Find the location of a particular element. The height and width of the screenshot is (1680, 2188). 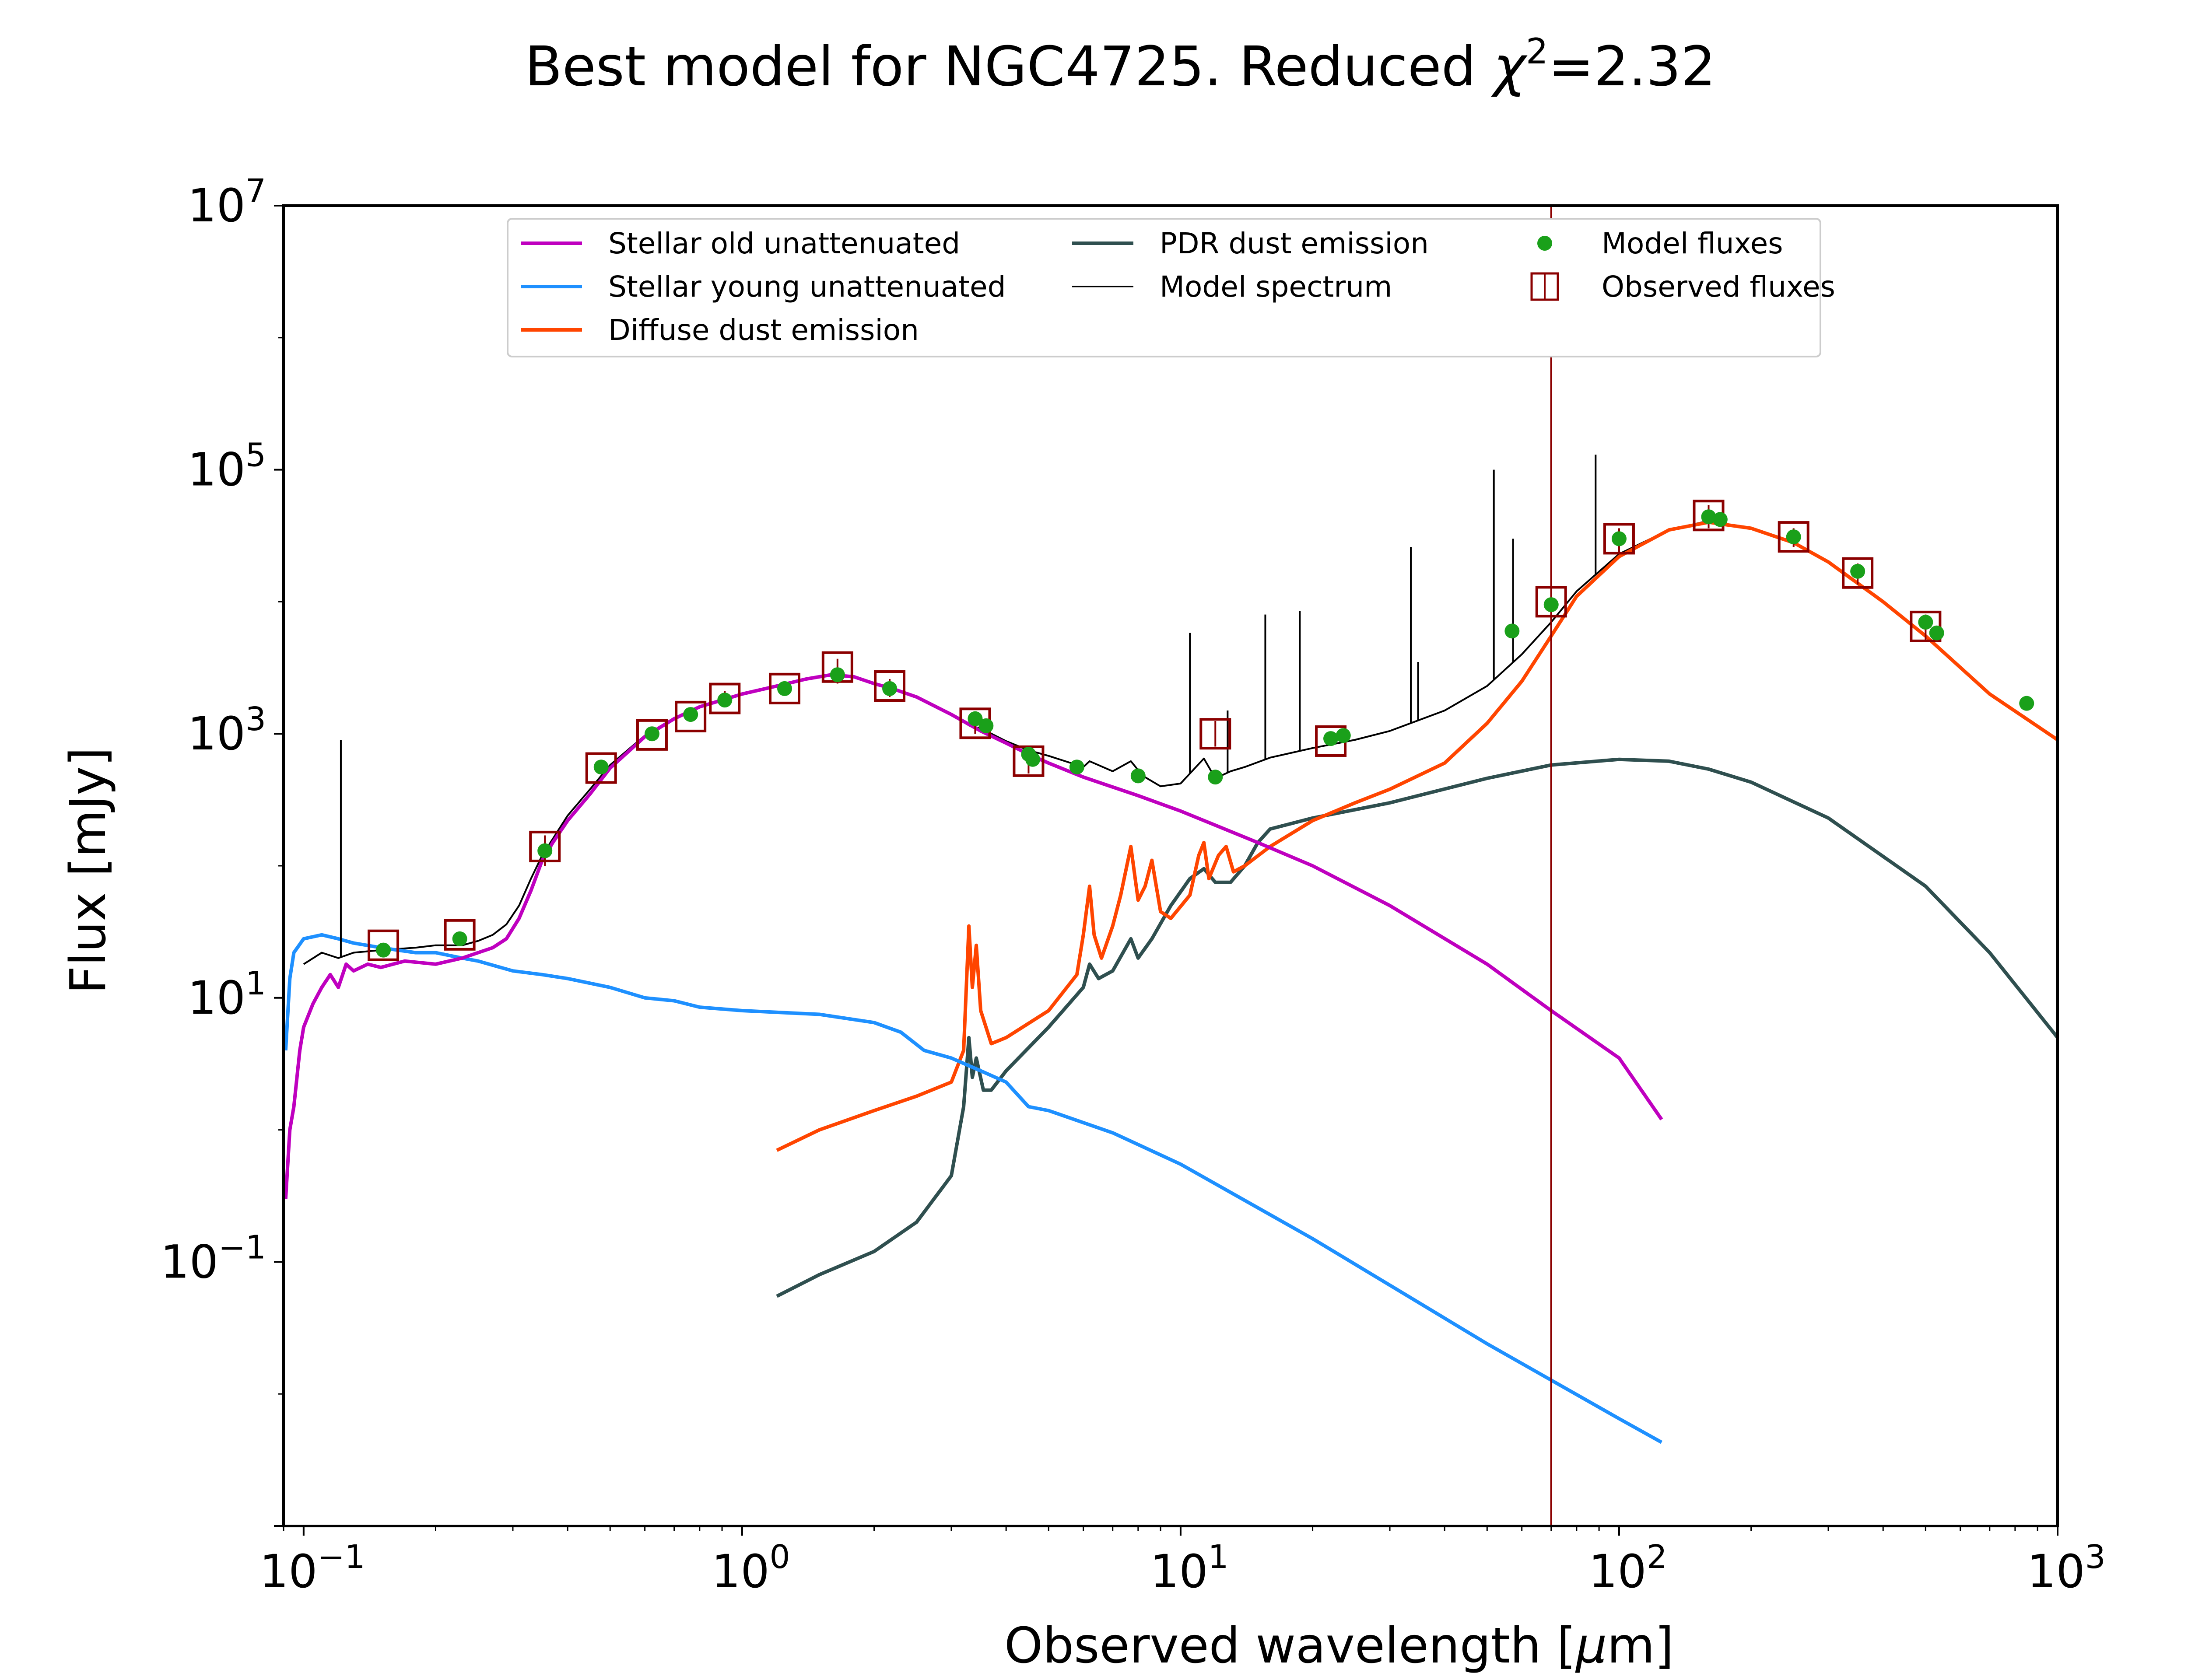

legend-label-model-fluxes: Model fluxes is located at coordinates (1692, 243).